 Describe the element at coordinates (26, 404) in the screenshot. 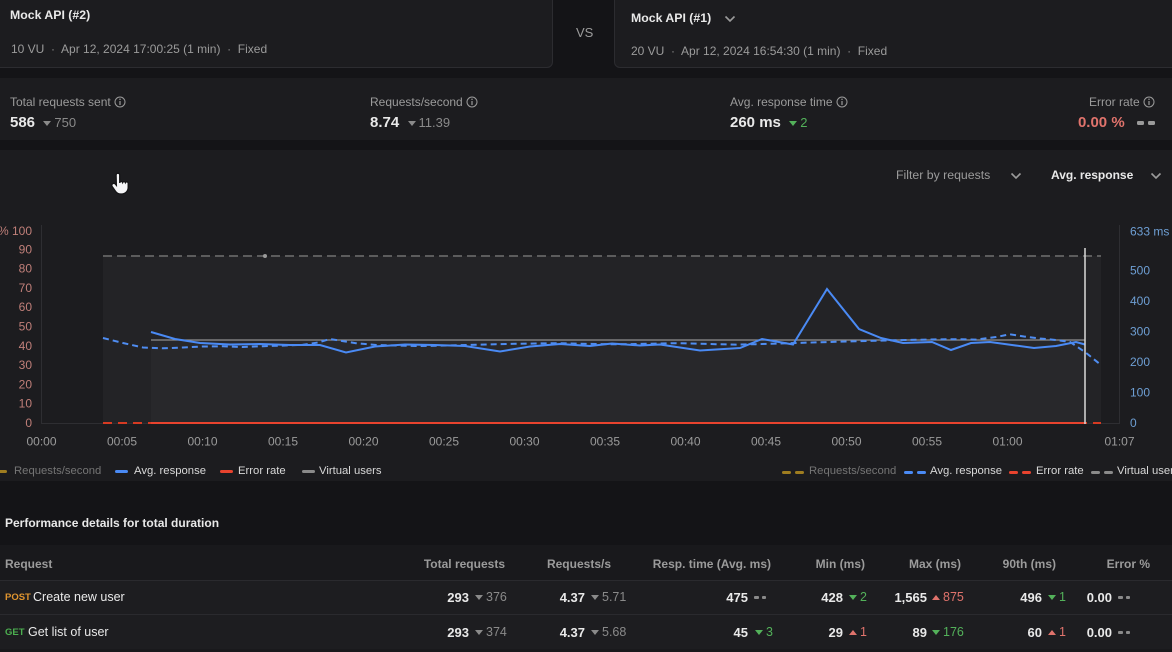

I see `svg-text: 10` at that location.